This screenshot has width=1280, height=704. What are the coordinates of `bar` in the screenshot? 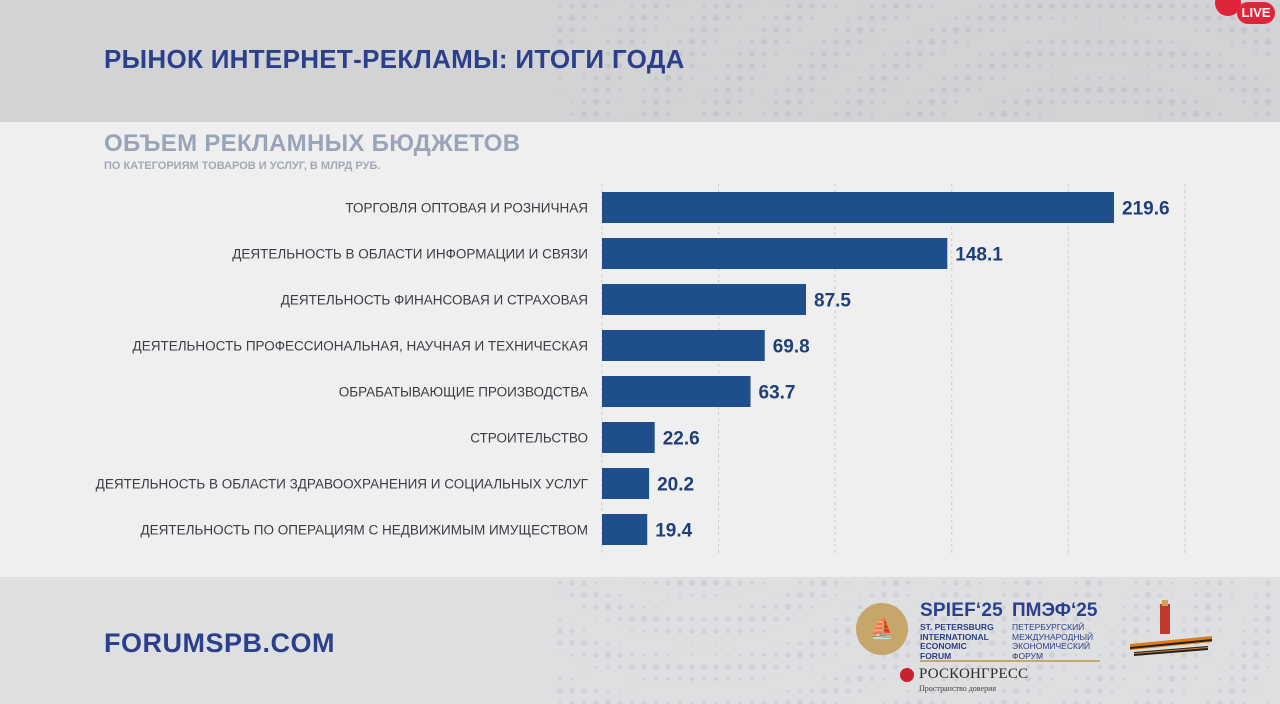 It's located at (704, 299).